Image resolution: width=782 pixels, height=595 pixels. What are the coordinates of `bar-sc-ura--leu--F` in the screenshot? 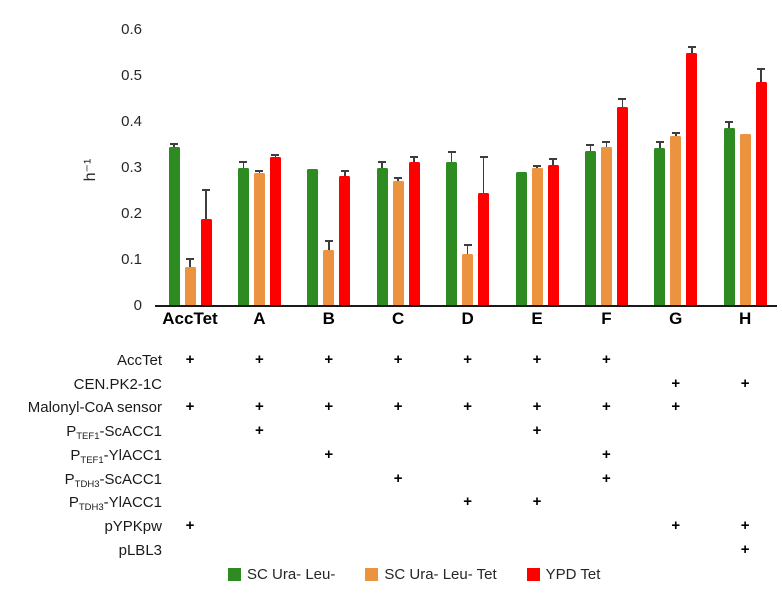 It's located at (590, 228).